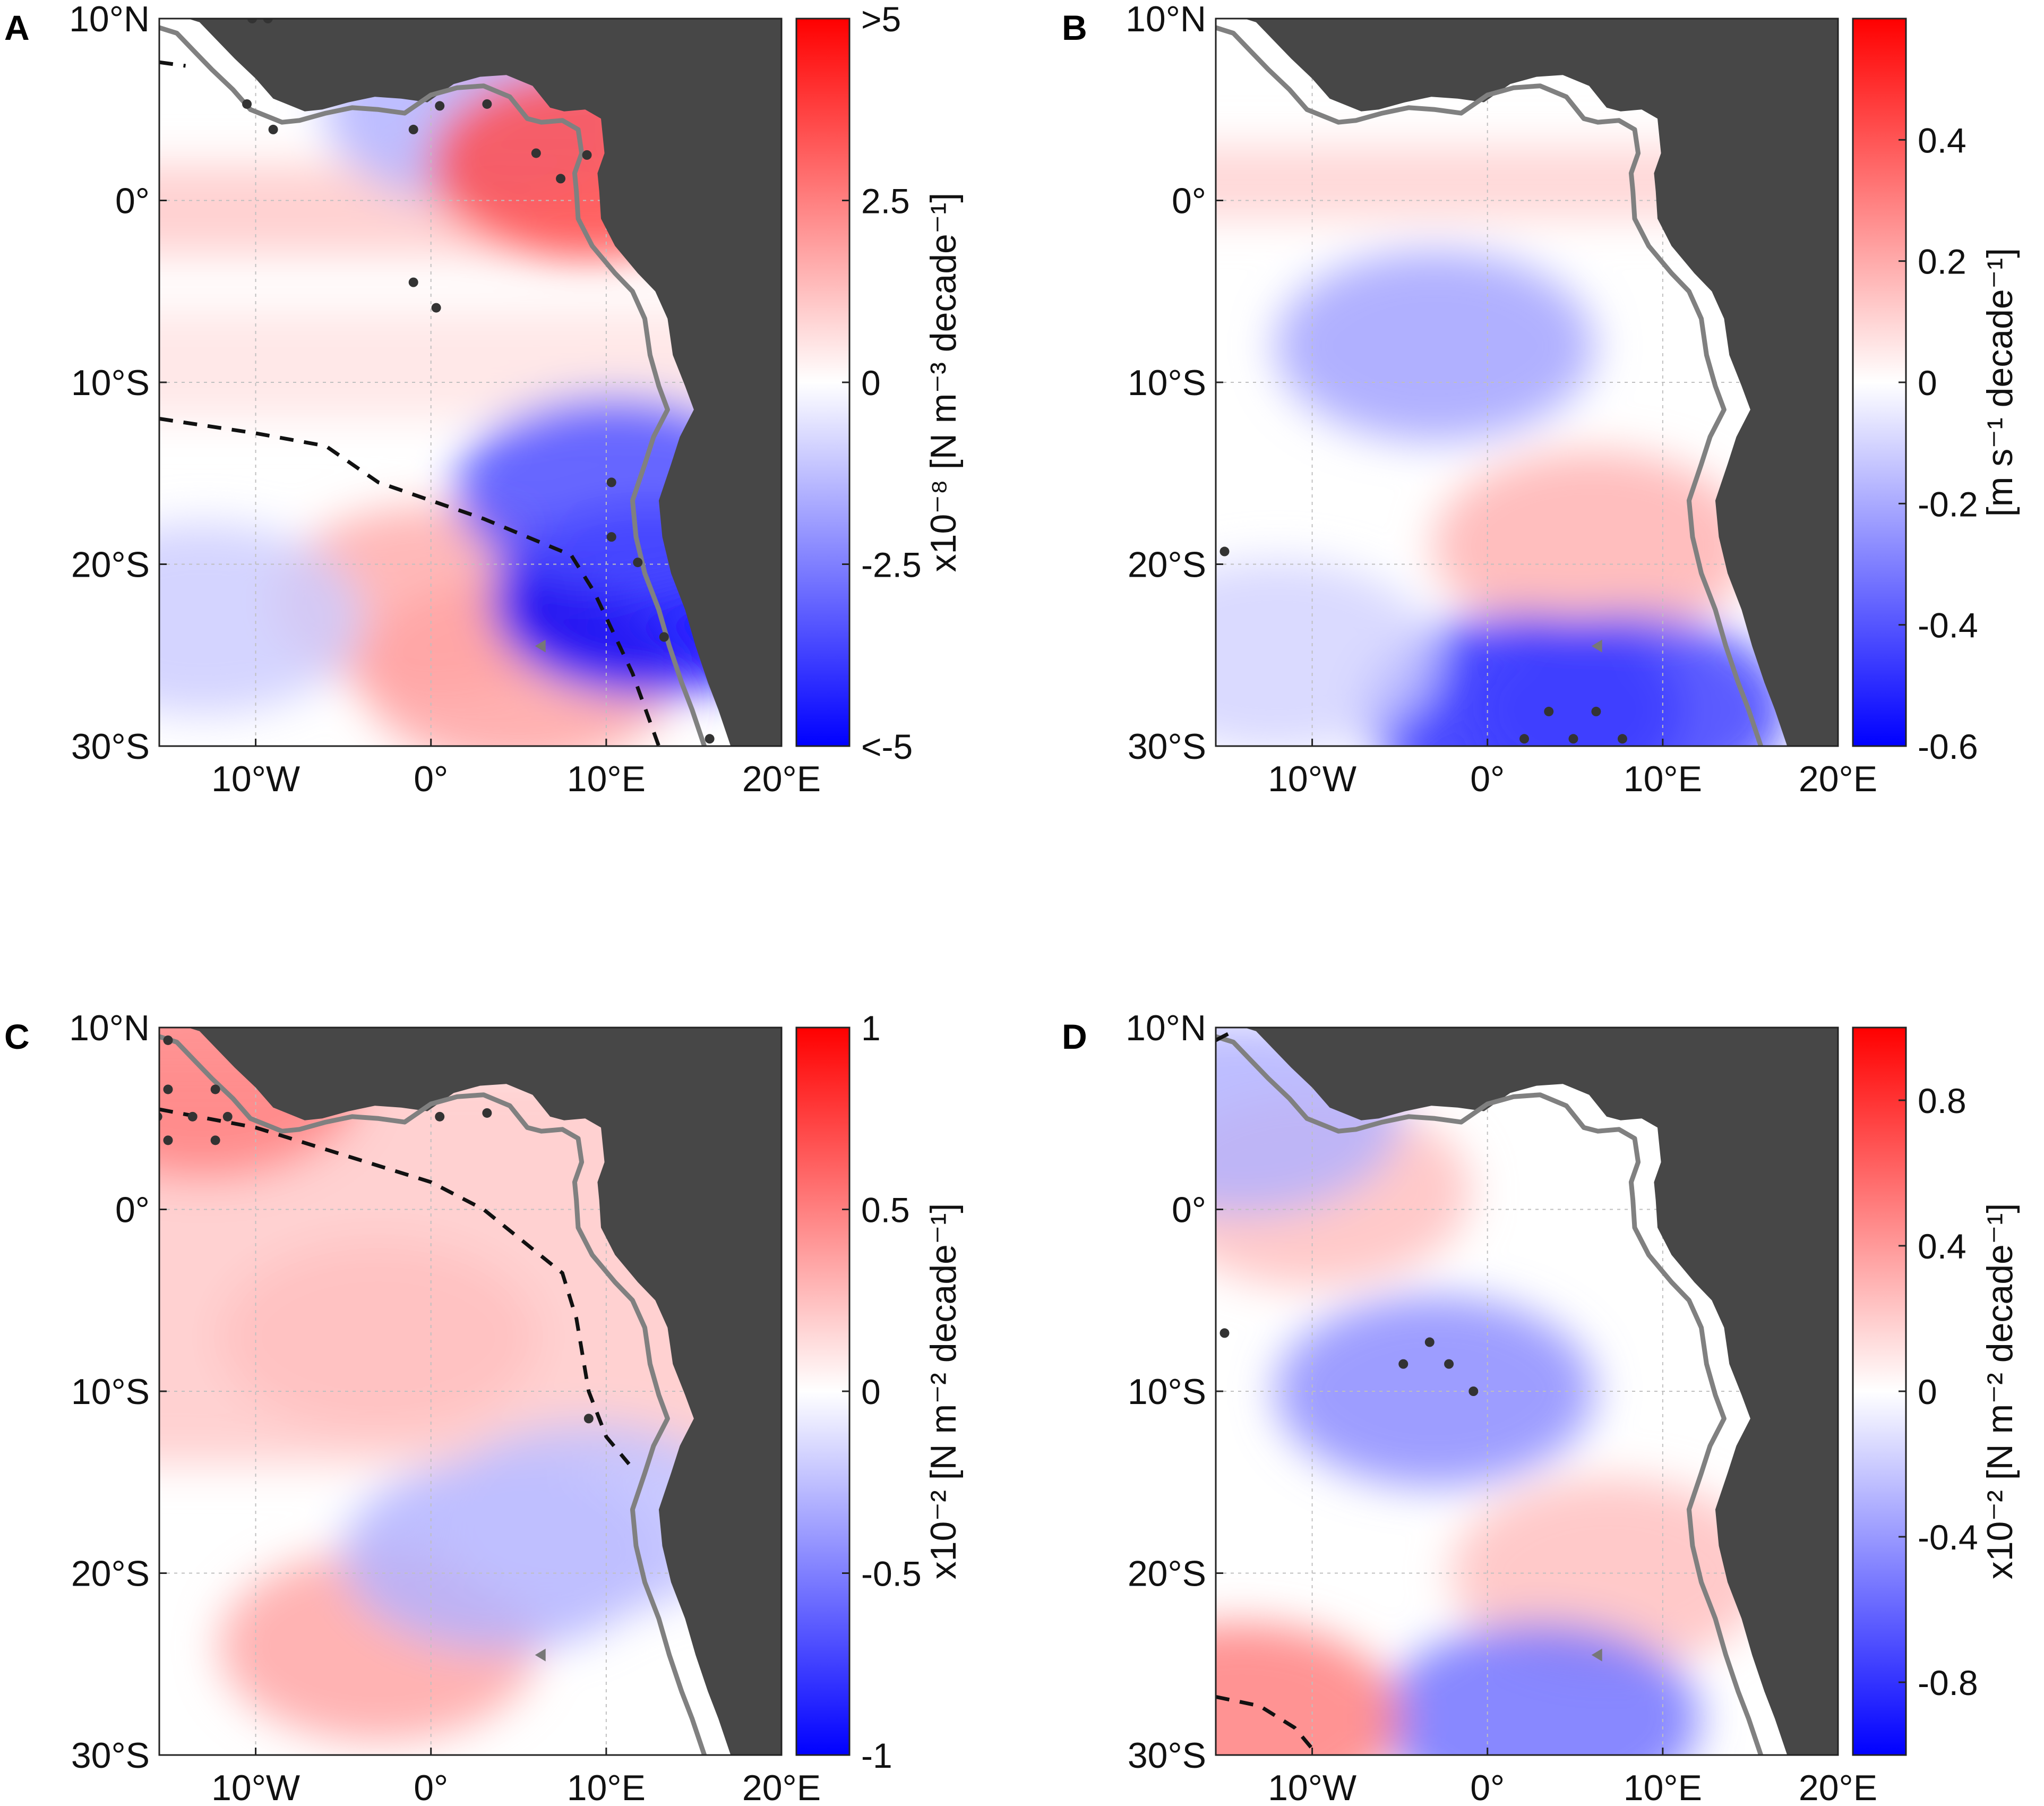 This screenshot has height=1806, width=2044. I want to click on colorbar-tick-label: 0.5, so click(885, 1210).